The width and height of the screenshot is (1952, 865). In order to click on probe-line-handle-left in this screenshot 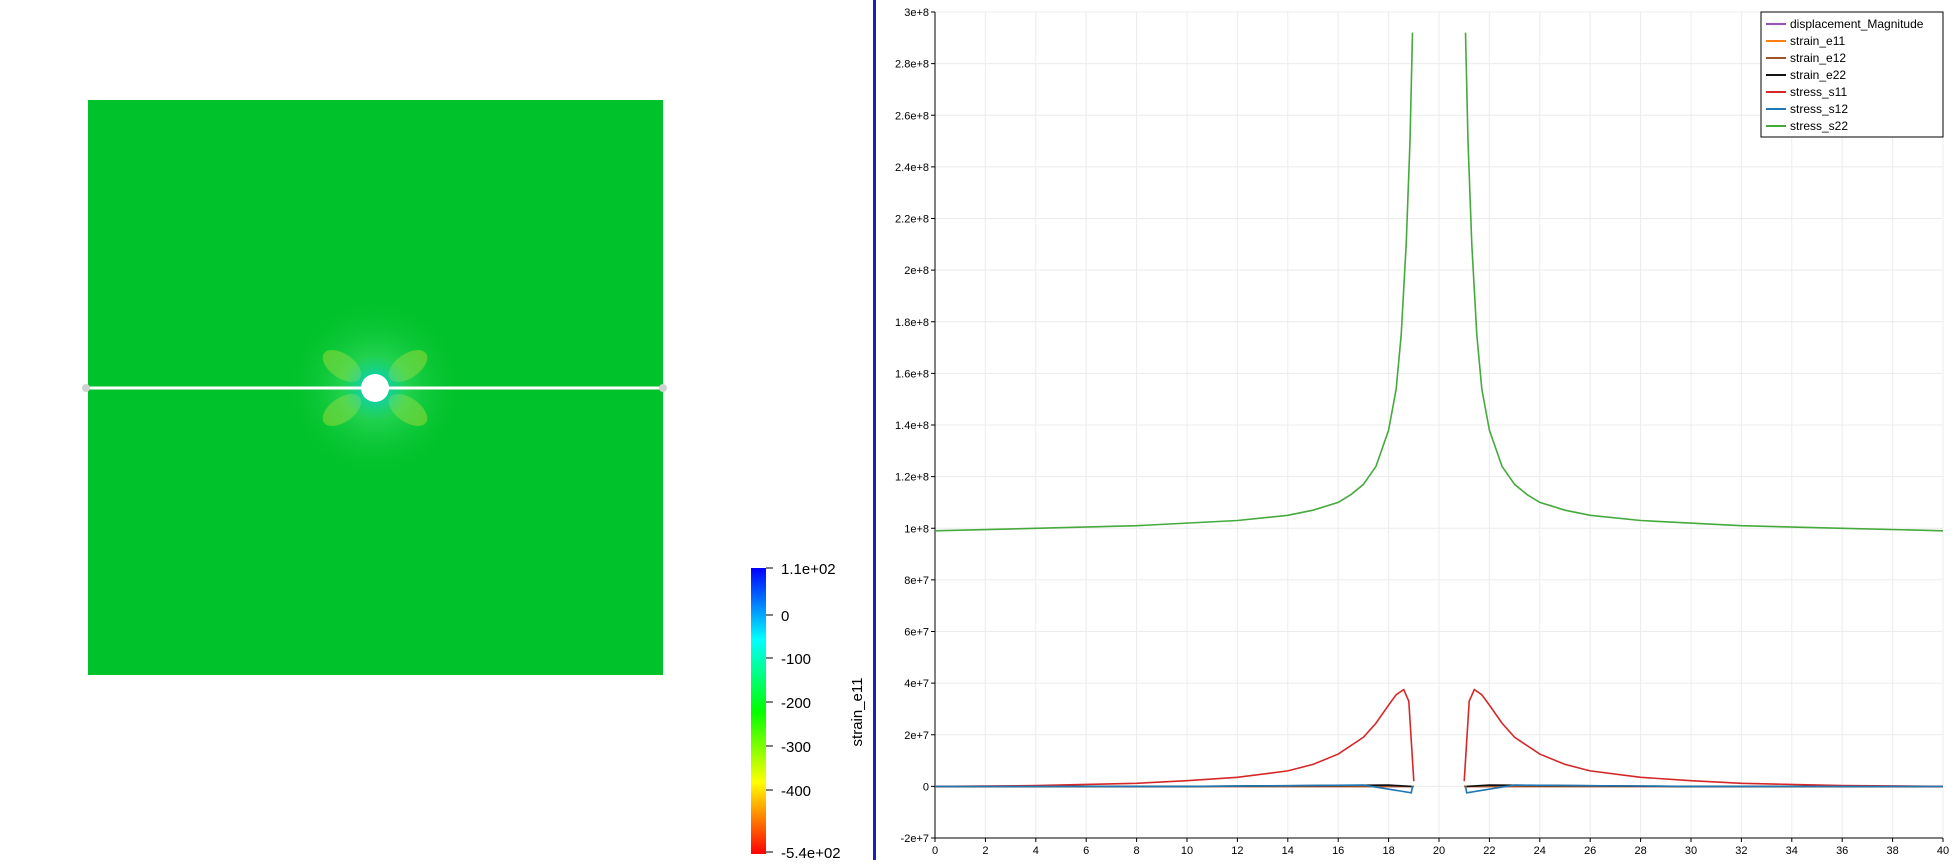, I will do `click(86, 388)`.